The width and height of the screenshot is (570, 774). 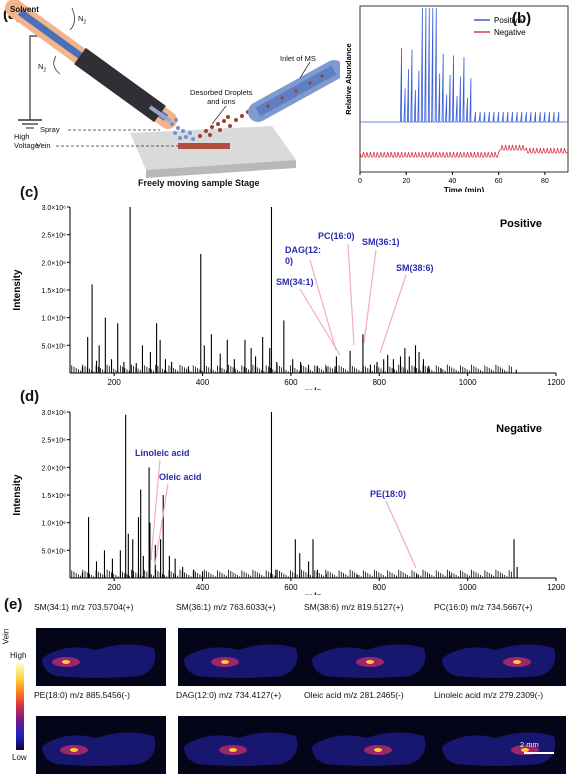 I want to click on spectrum-title: Negative, so click(x=519, y=429).